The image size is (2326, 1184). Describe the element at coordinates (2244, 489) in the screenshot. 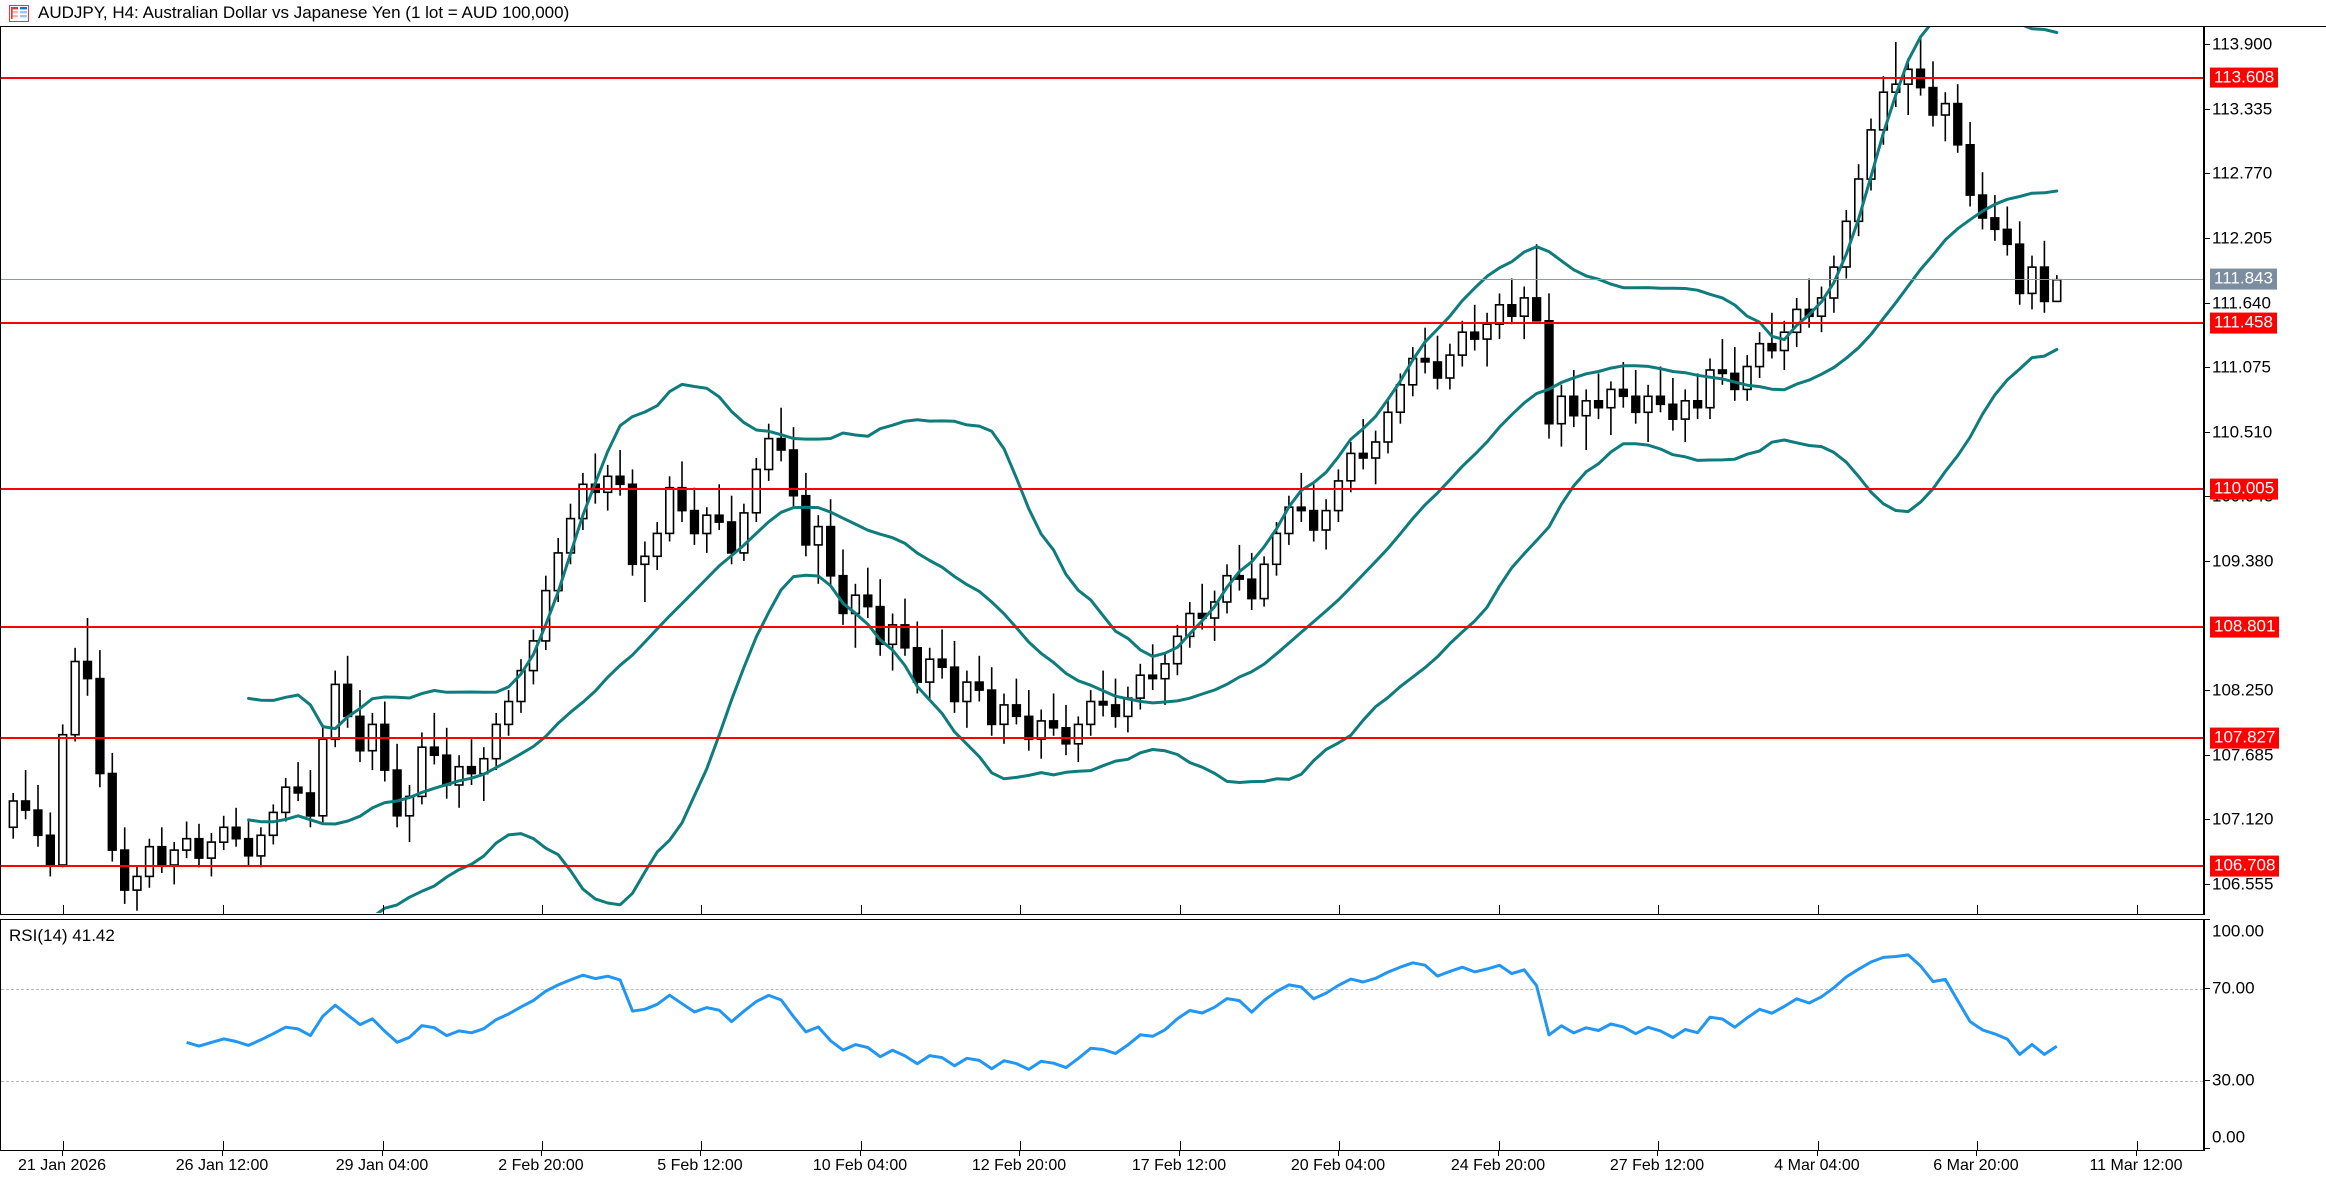

I see `level-price-label: 110.005` at that location.